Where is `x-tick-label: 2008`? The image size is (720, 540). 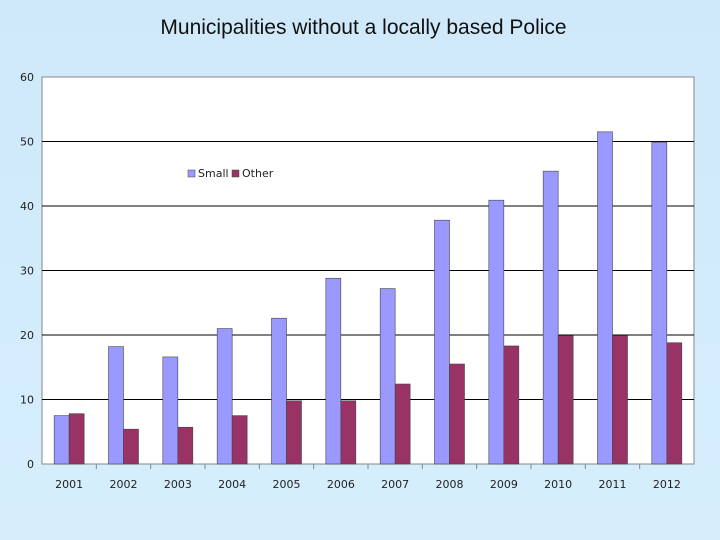 x-tick-label: 2008 is located at coordinates (450, 484).